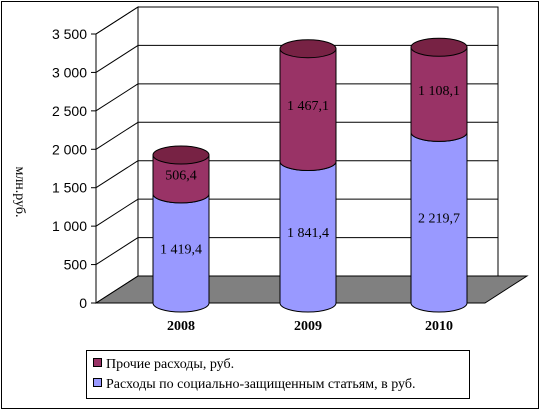 The width and height of the screenshot is (542, 413). Describe the element at coordinates (19, 191) in the screenshot. I see `y-axis-label: млн.руб.` at that location.